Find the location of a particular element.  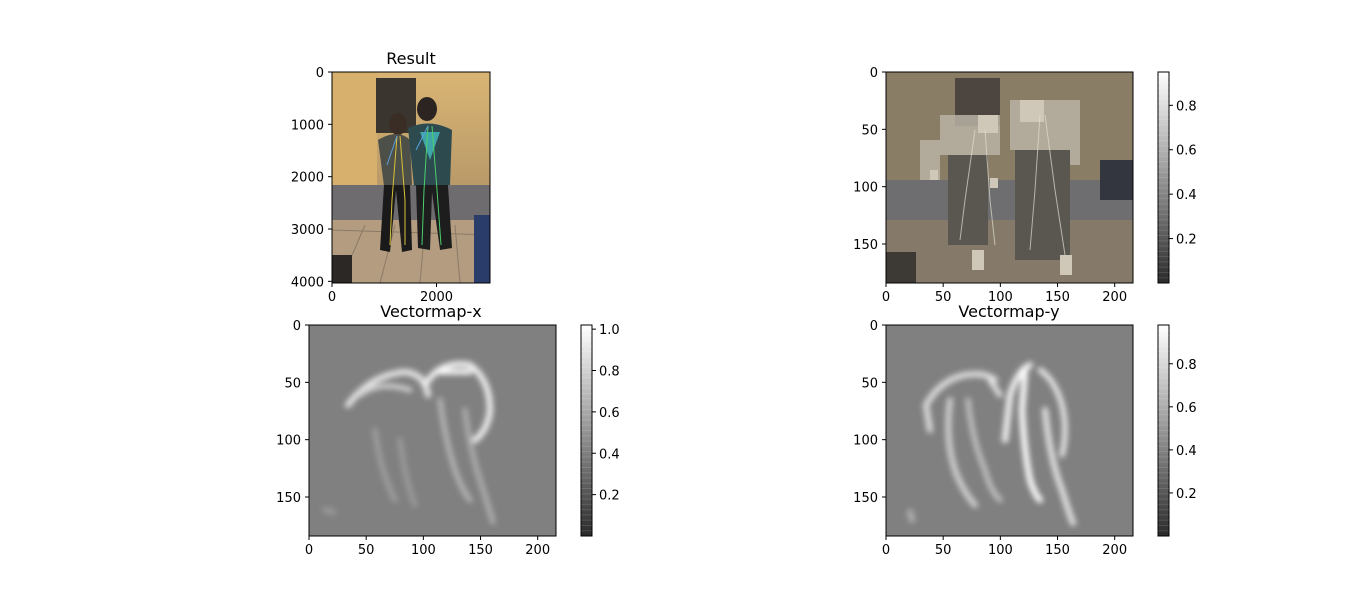

vectormap-y-image is located at coordinates (1009, 430).